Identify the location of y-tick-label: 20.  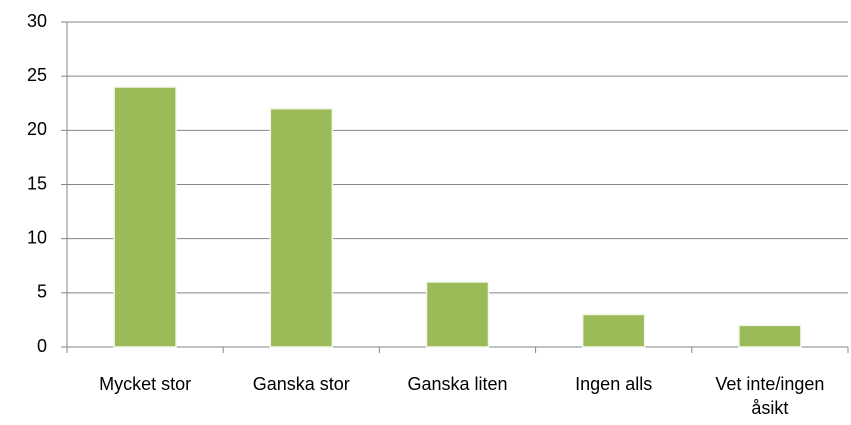
(37, 129).